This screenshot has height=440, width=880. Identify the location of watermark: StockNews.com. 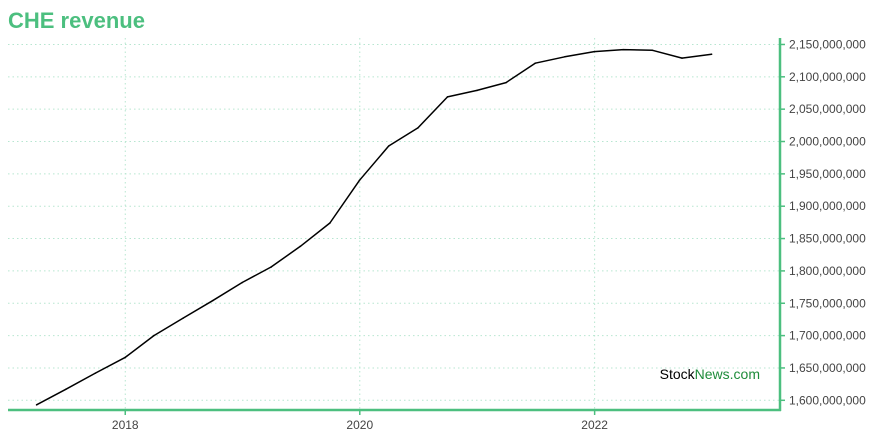
(710, 374).